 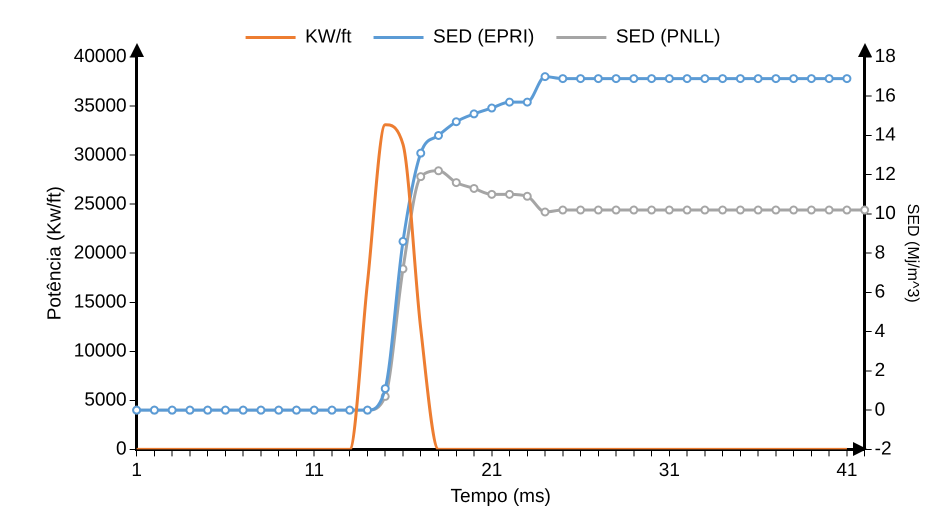 What do you see at coordinates (100, 301) in the screenshot?
I see `y-tick-label: 15000` at bounding box center [100, 301].